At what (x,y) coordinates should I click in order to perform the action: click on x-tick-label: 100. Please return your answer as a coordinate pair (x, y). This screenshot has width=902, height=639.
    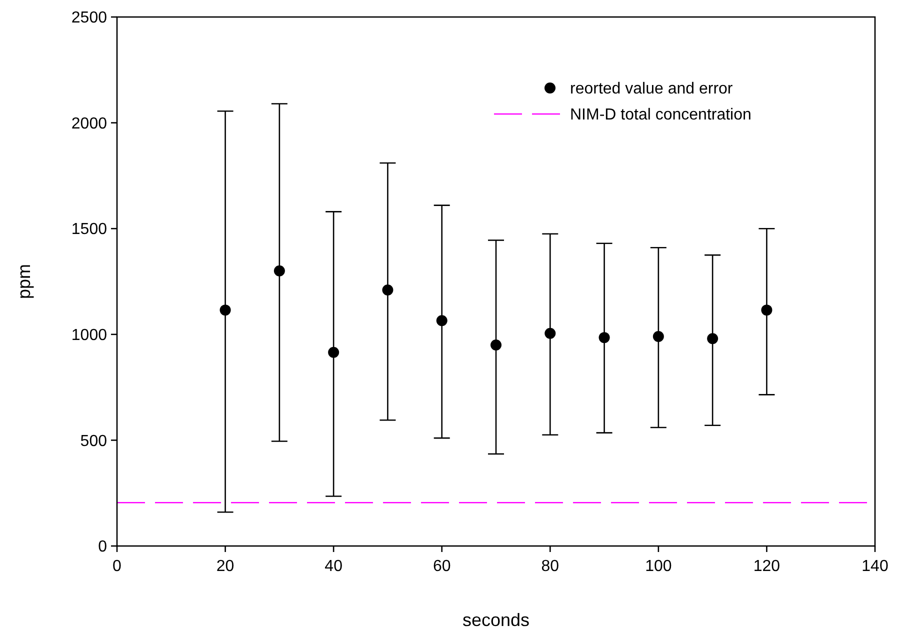
    Looking at the image, I should click on (658, 566).